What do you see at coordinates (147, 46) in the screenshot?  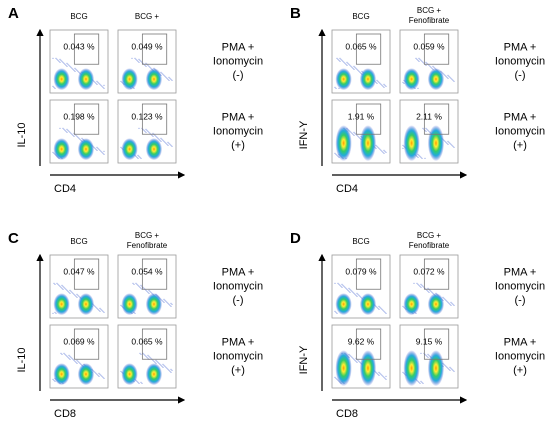 I see `gate-percentage: 0.049 %` at bounding box center [147, 46].